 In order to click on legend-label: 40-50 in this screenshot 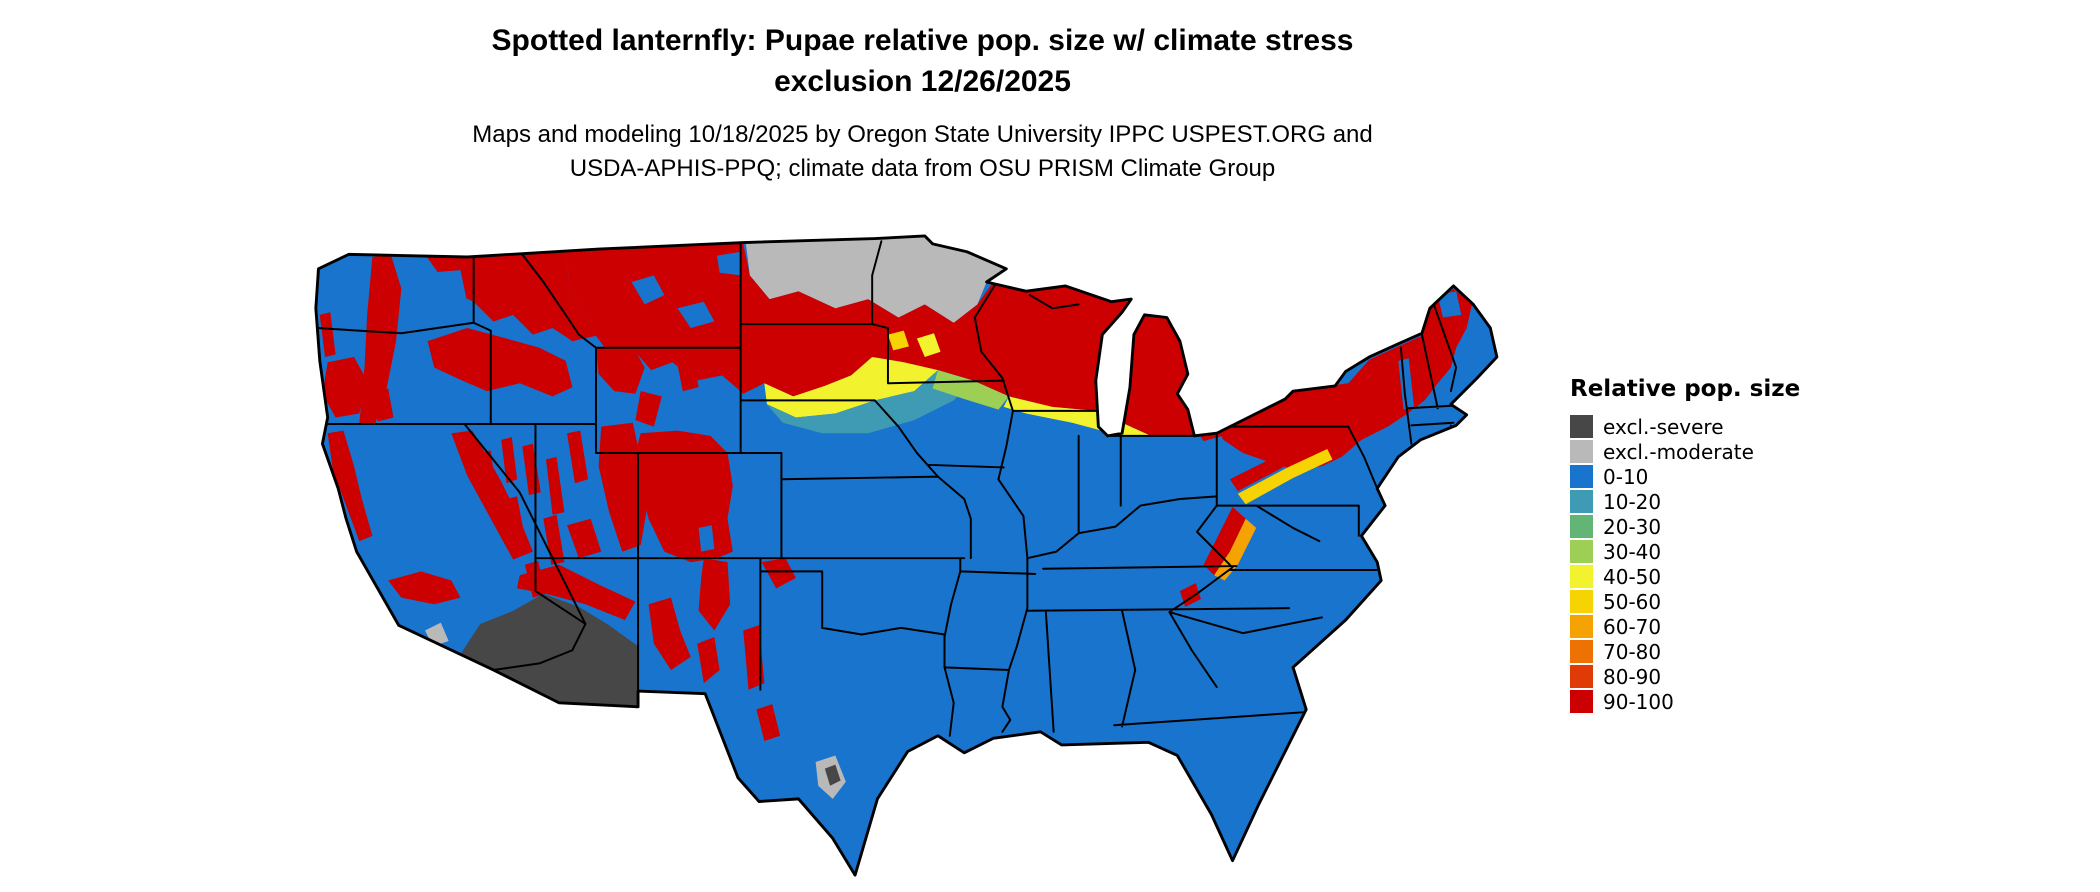, I will do `click(1632, 576)`.